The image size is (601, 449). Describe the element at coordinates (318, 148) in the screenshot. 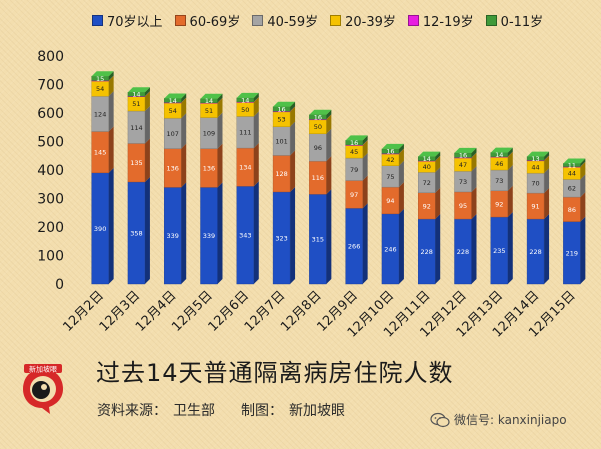

I see `data-label: 96` at that location.